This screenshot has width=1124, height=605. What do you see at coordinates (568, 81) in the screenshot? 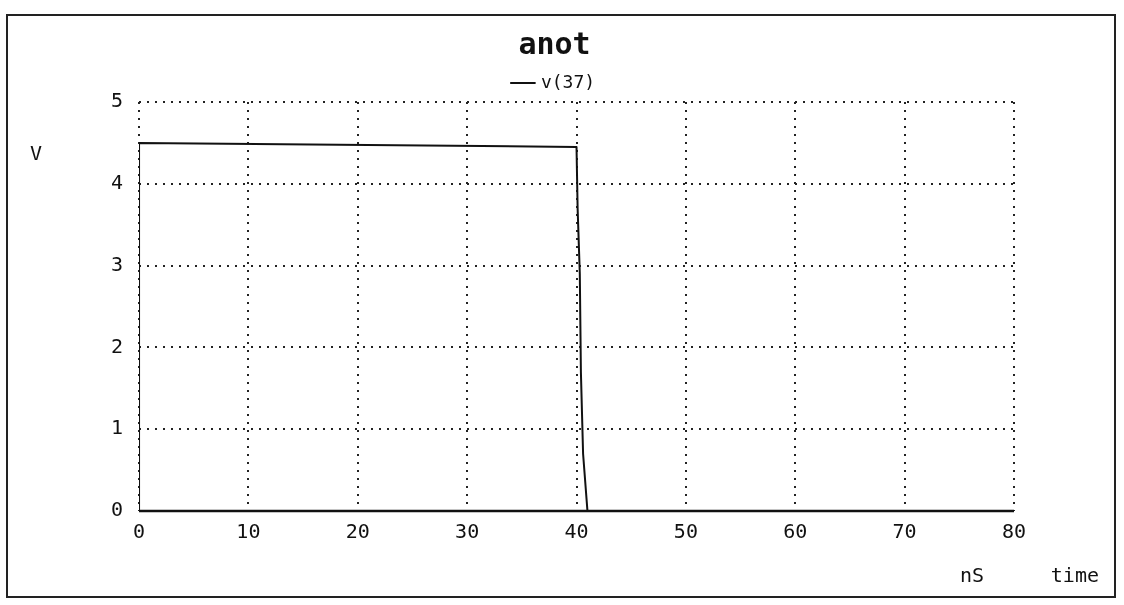
I see `legend-label: v(37)` at bounding box center [568, 81].